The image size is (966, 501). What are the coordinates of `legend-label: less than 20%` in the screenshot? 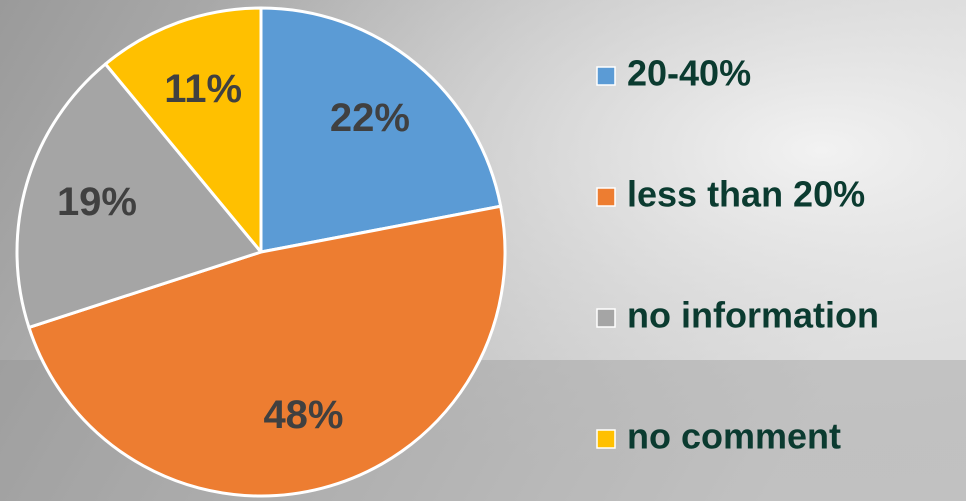 It's located at (746, 194).